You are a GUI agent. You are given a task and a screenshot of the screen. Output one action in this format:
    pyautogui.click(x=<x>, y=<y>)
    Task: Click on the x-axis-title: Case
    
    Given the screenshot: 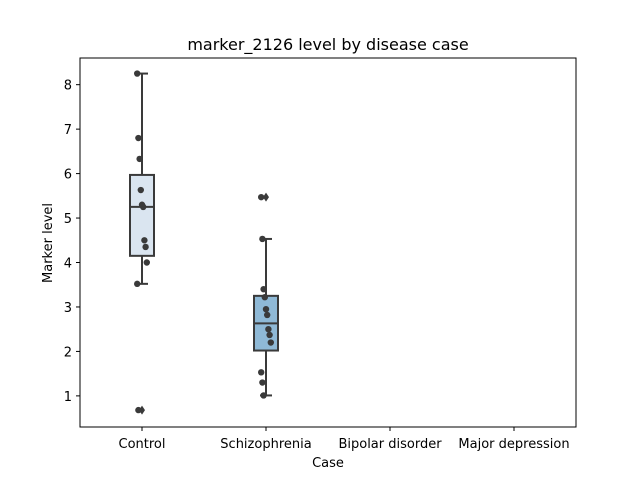 What is the action you would take?
    pyautogui.click(x=328, y=463)
    